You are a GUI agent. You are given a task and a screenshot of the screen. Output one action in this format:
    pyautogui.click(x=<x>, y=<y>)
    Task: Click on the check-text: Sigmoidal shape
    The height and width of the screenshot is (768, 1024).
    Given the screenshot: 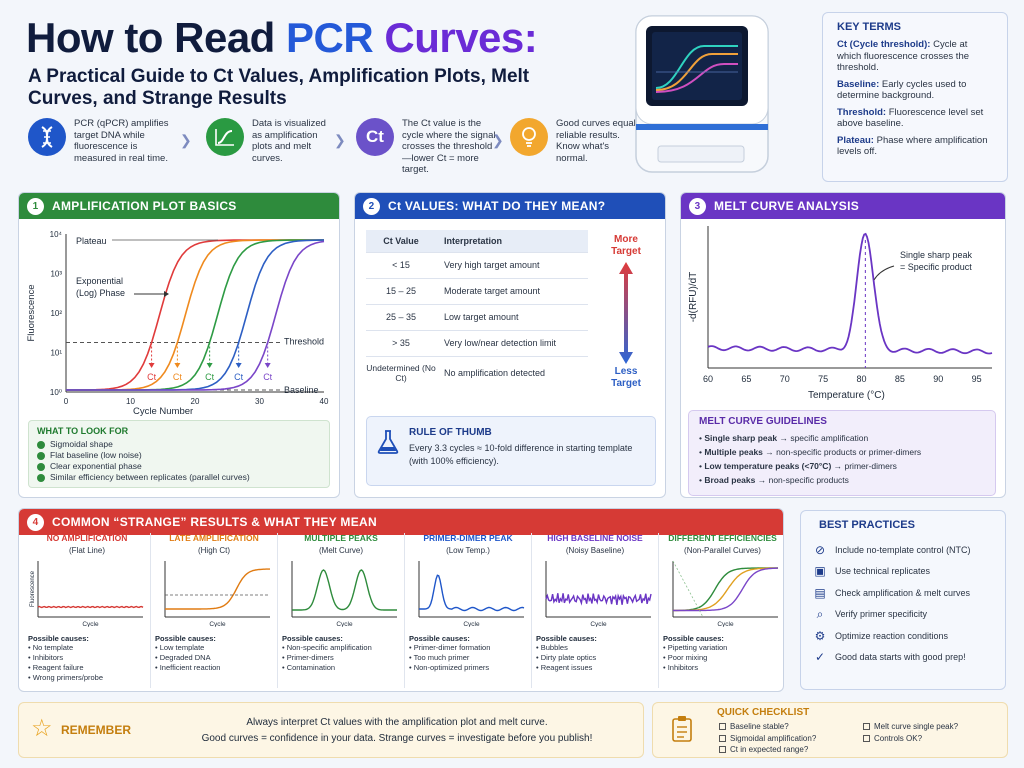 What is the action you would take?
    pyautogui.click(x=81, y=444)
    